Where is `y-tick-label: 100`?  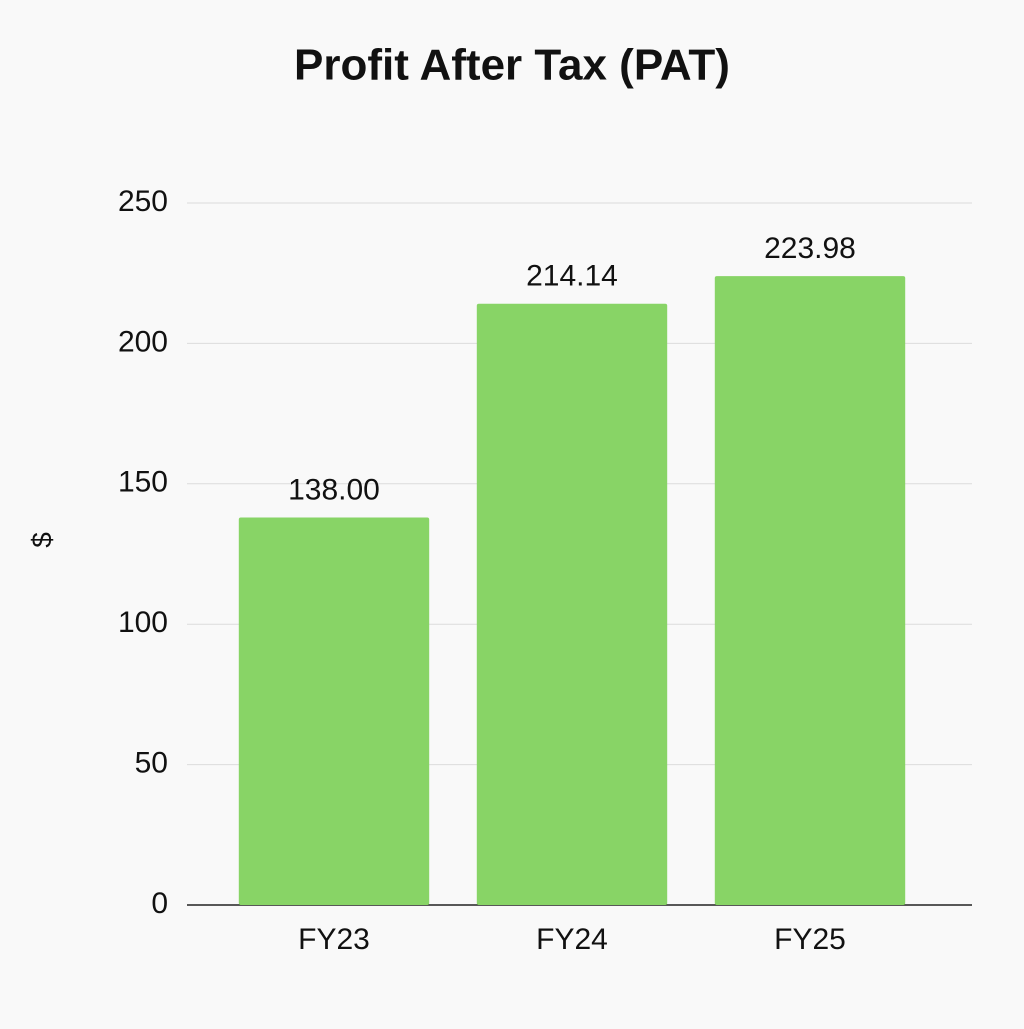
y-tick-label: 100 is located at coordinates (143, 622).